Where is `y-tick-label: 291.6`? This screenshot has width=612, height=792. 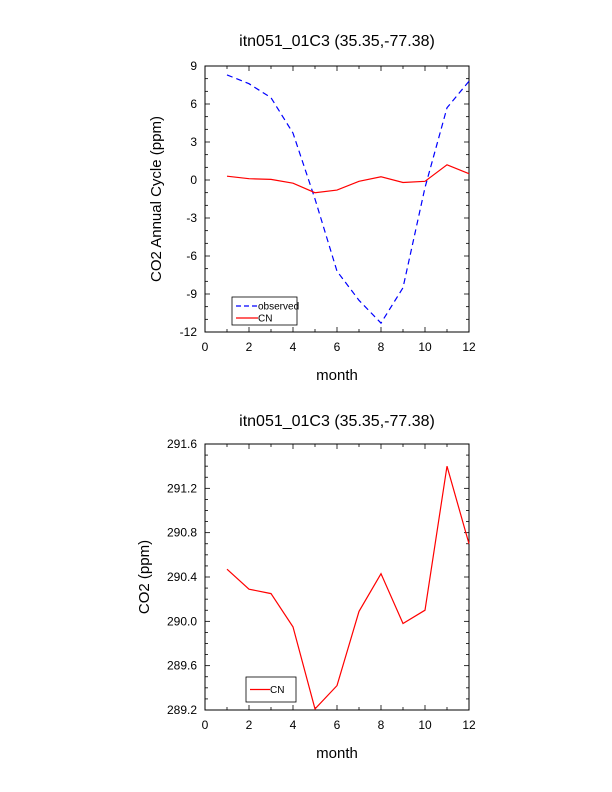 y-tick-label: 291.6 is located at coordinates (182, 444).